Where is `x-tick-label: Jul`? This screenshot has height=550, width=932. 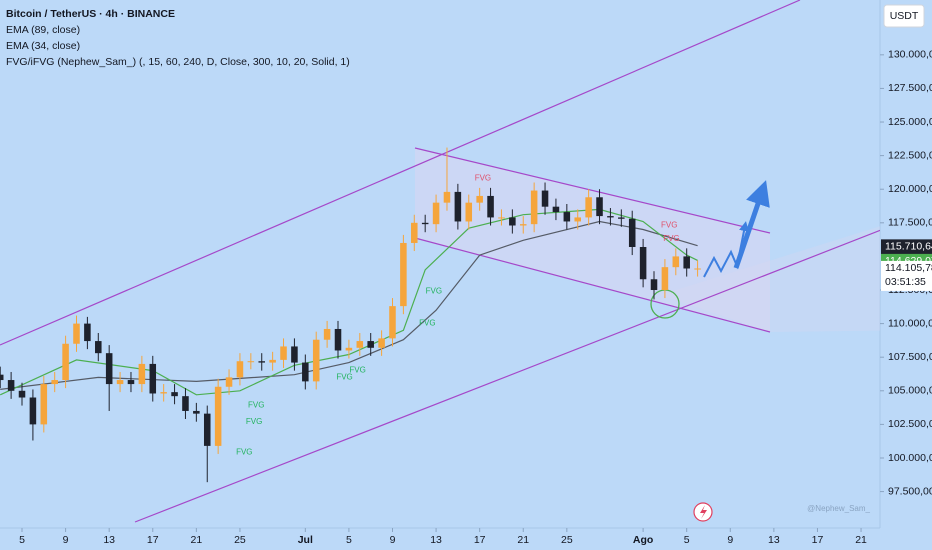
x-tick-label: Jul is located at coordinates (305, 540).